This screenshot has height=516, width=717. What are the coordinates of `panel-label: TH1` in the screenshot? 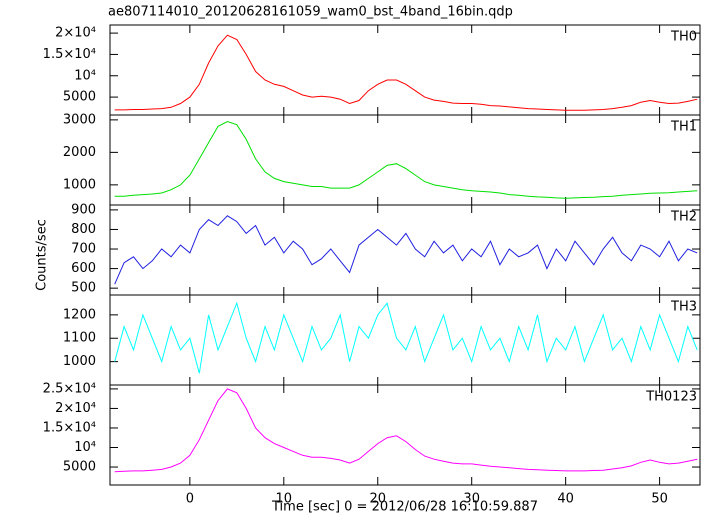 It's located at (683, 127).